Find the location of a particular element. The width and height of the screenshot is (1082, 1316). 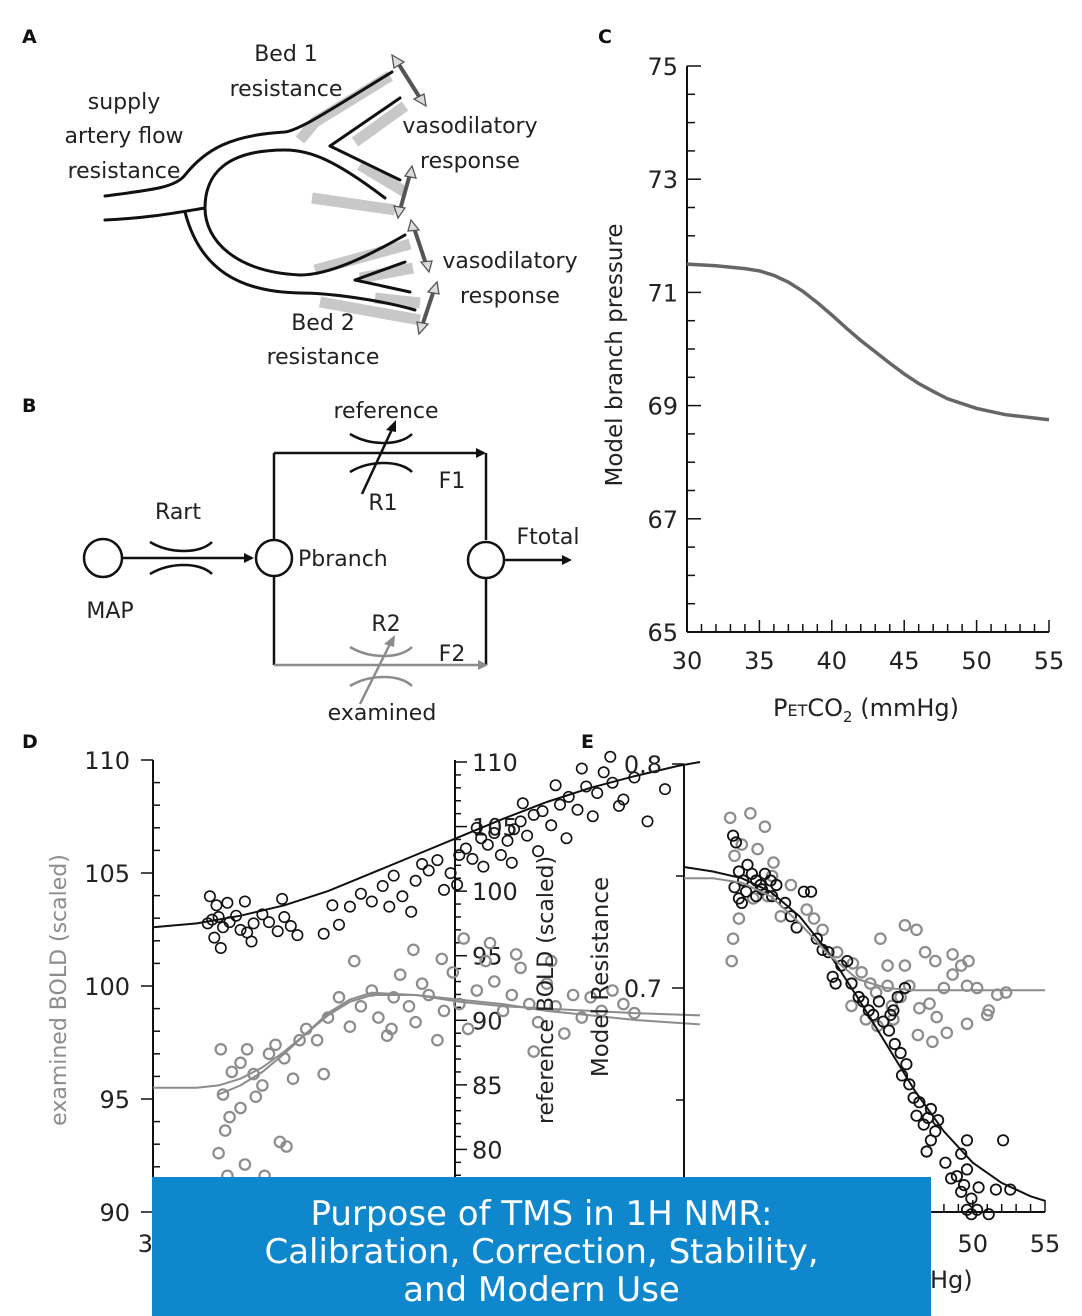

e-points is located at coordinates (870, 1013).